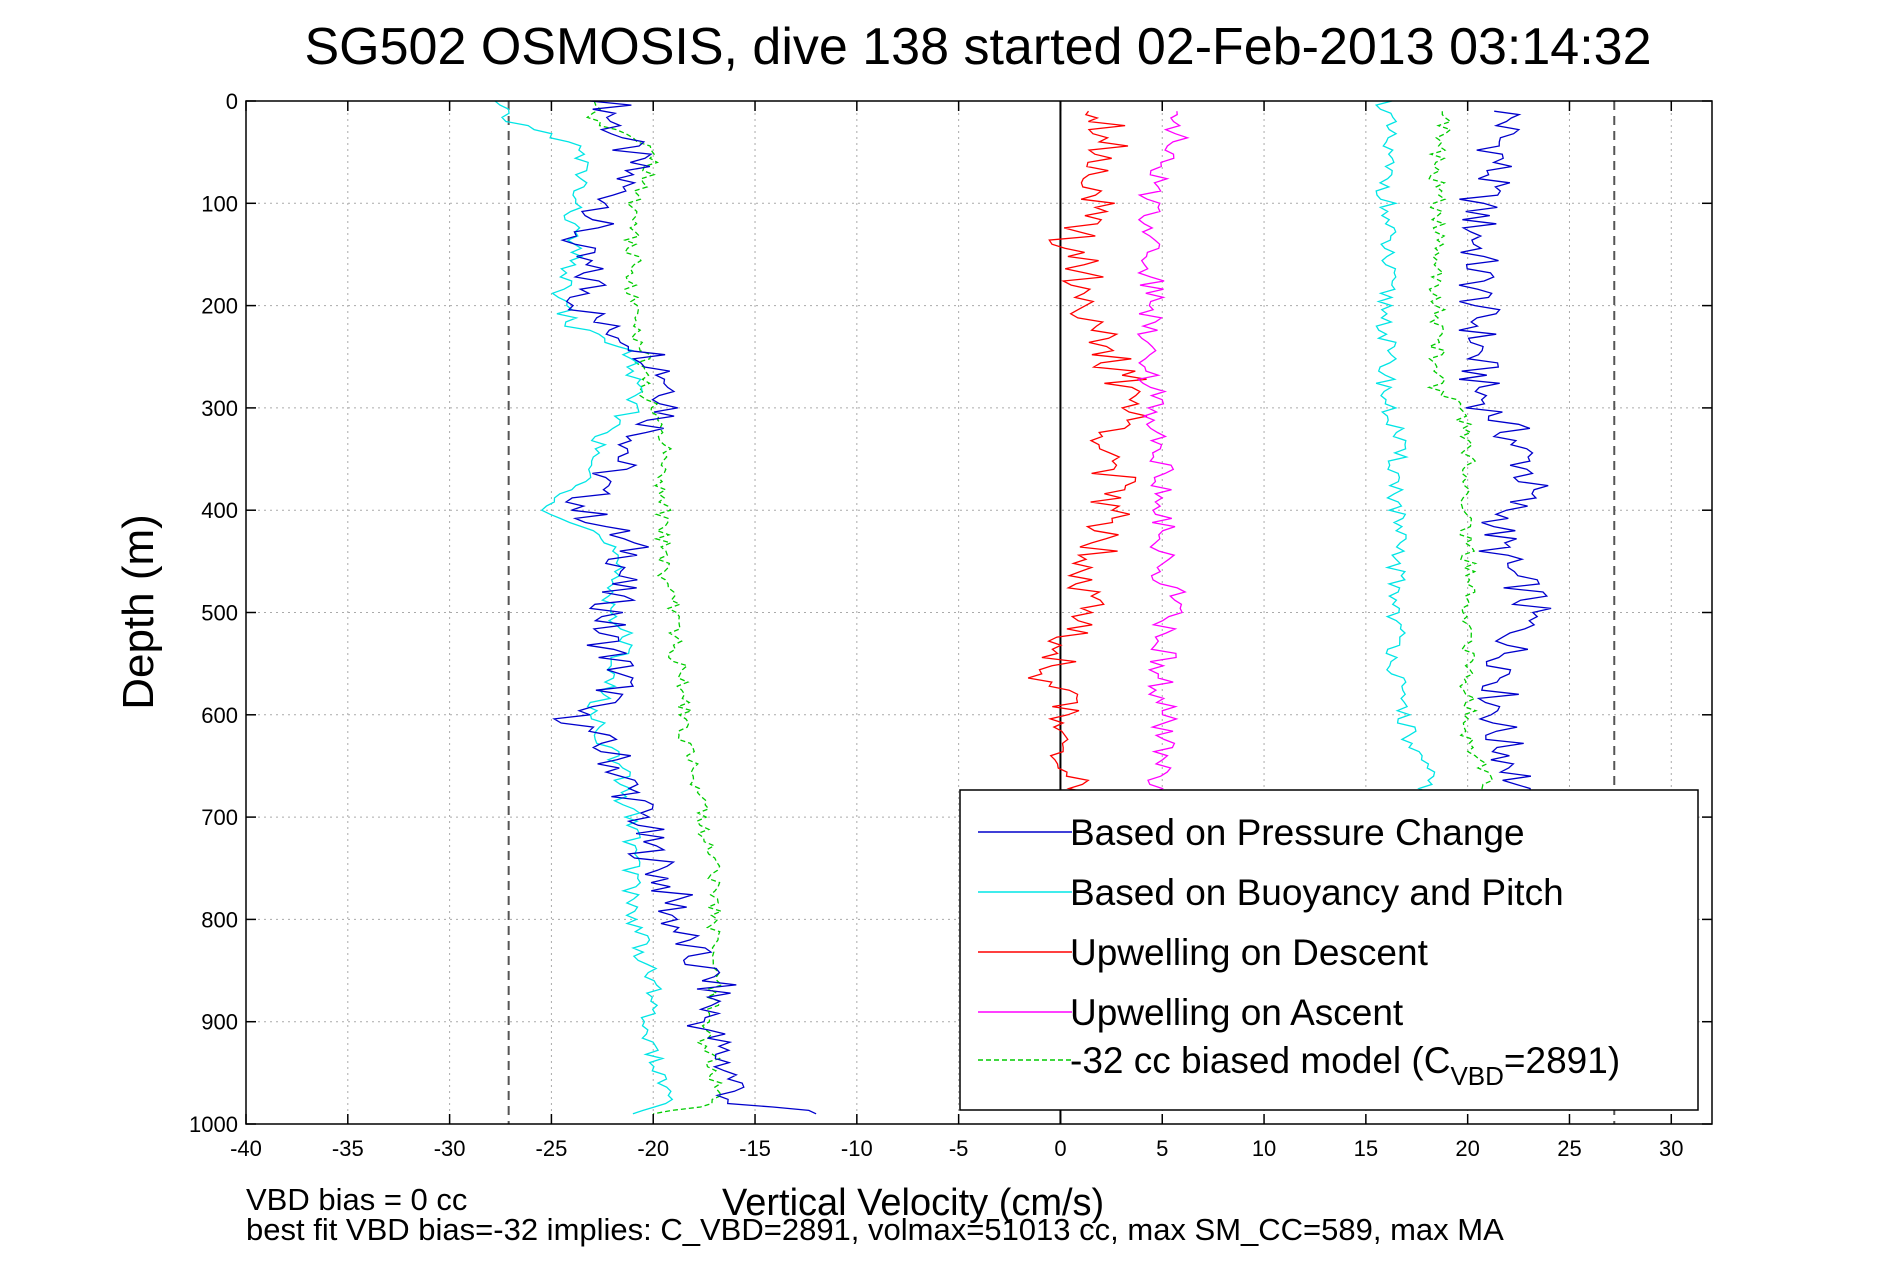 The width and height of the screenshot is (1891, 1262). What do you see at coordinates (219, 306) in the screenshot?
I see `y-tick-label: 200` at bounding box center [219, 306].